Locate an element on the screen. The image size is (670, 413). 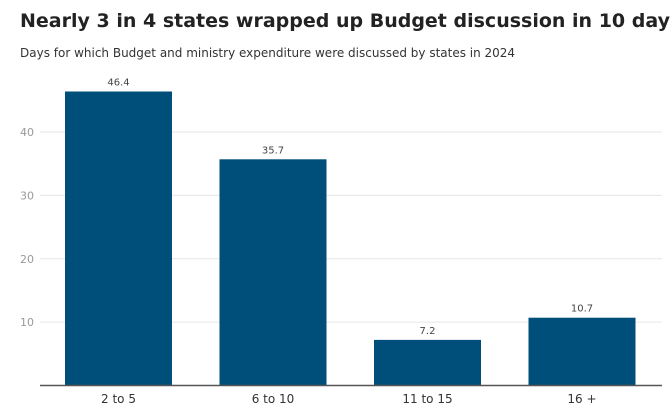
x-tick-label: 2 to 5 is located at coordinates (118, 399).